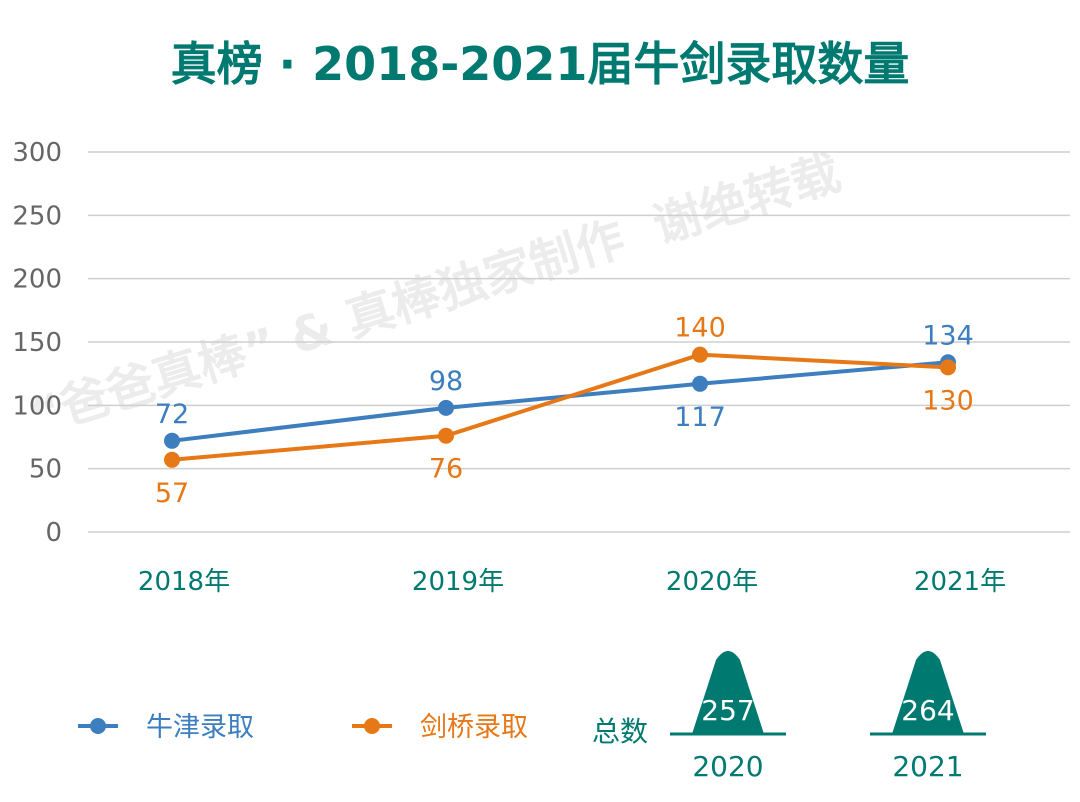 The image size is (1080, 802). What do you see at coordinates (37, 216) in the screenshot?
I see `y-tick-label: 250` at bounding box center [37, 216].